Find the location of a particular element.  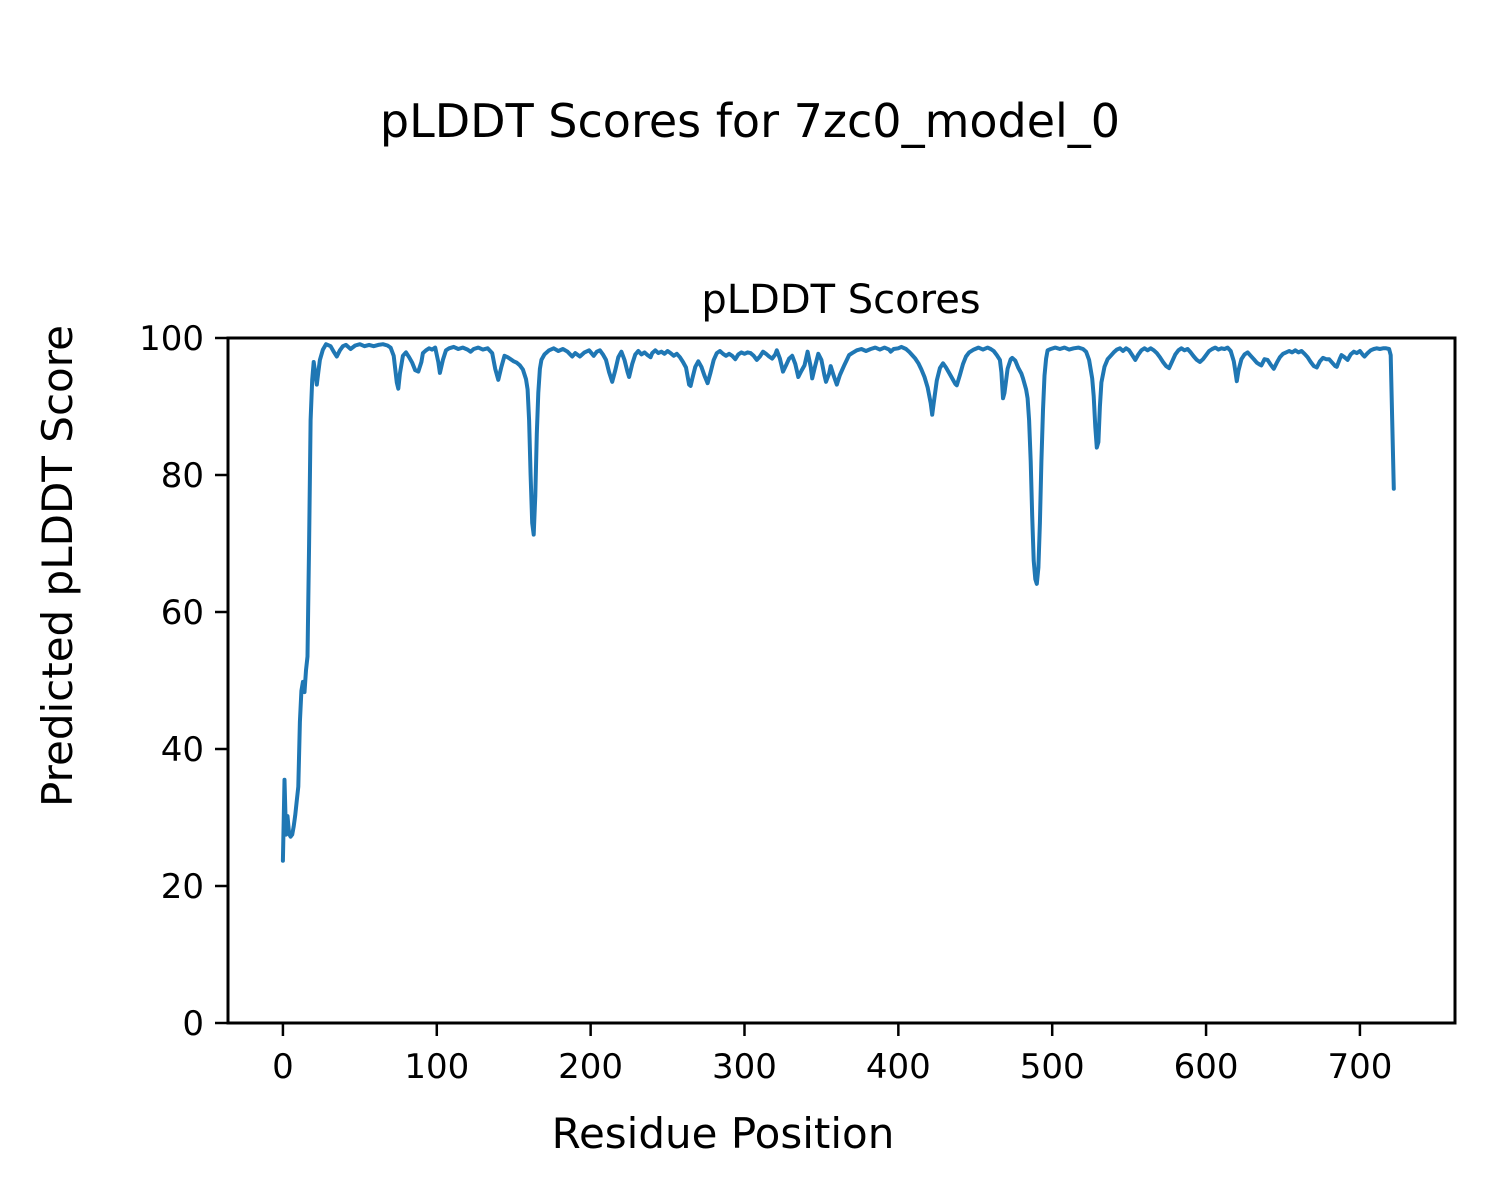

figure-title: pLDDT Scores for 7zc0_model_0 is located at coordinates (750, 121).